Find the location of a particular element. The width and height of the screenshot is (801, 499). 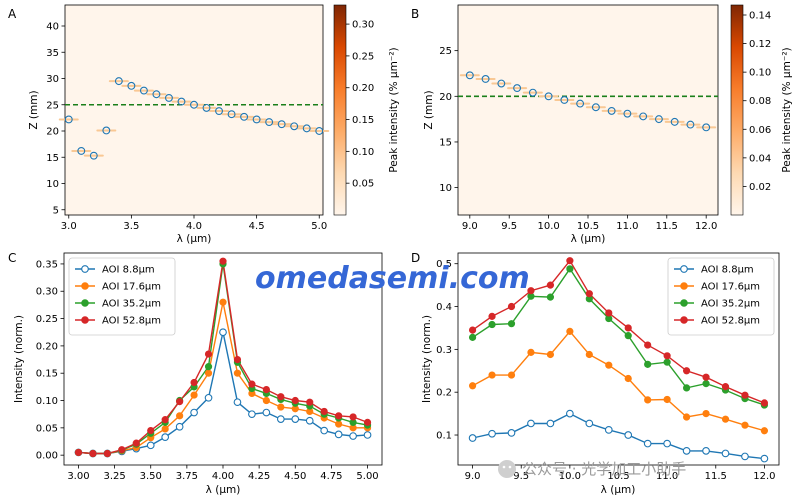

panel-c-x-tick-label: 3.00 is located at coordinates (78, 476).